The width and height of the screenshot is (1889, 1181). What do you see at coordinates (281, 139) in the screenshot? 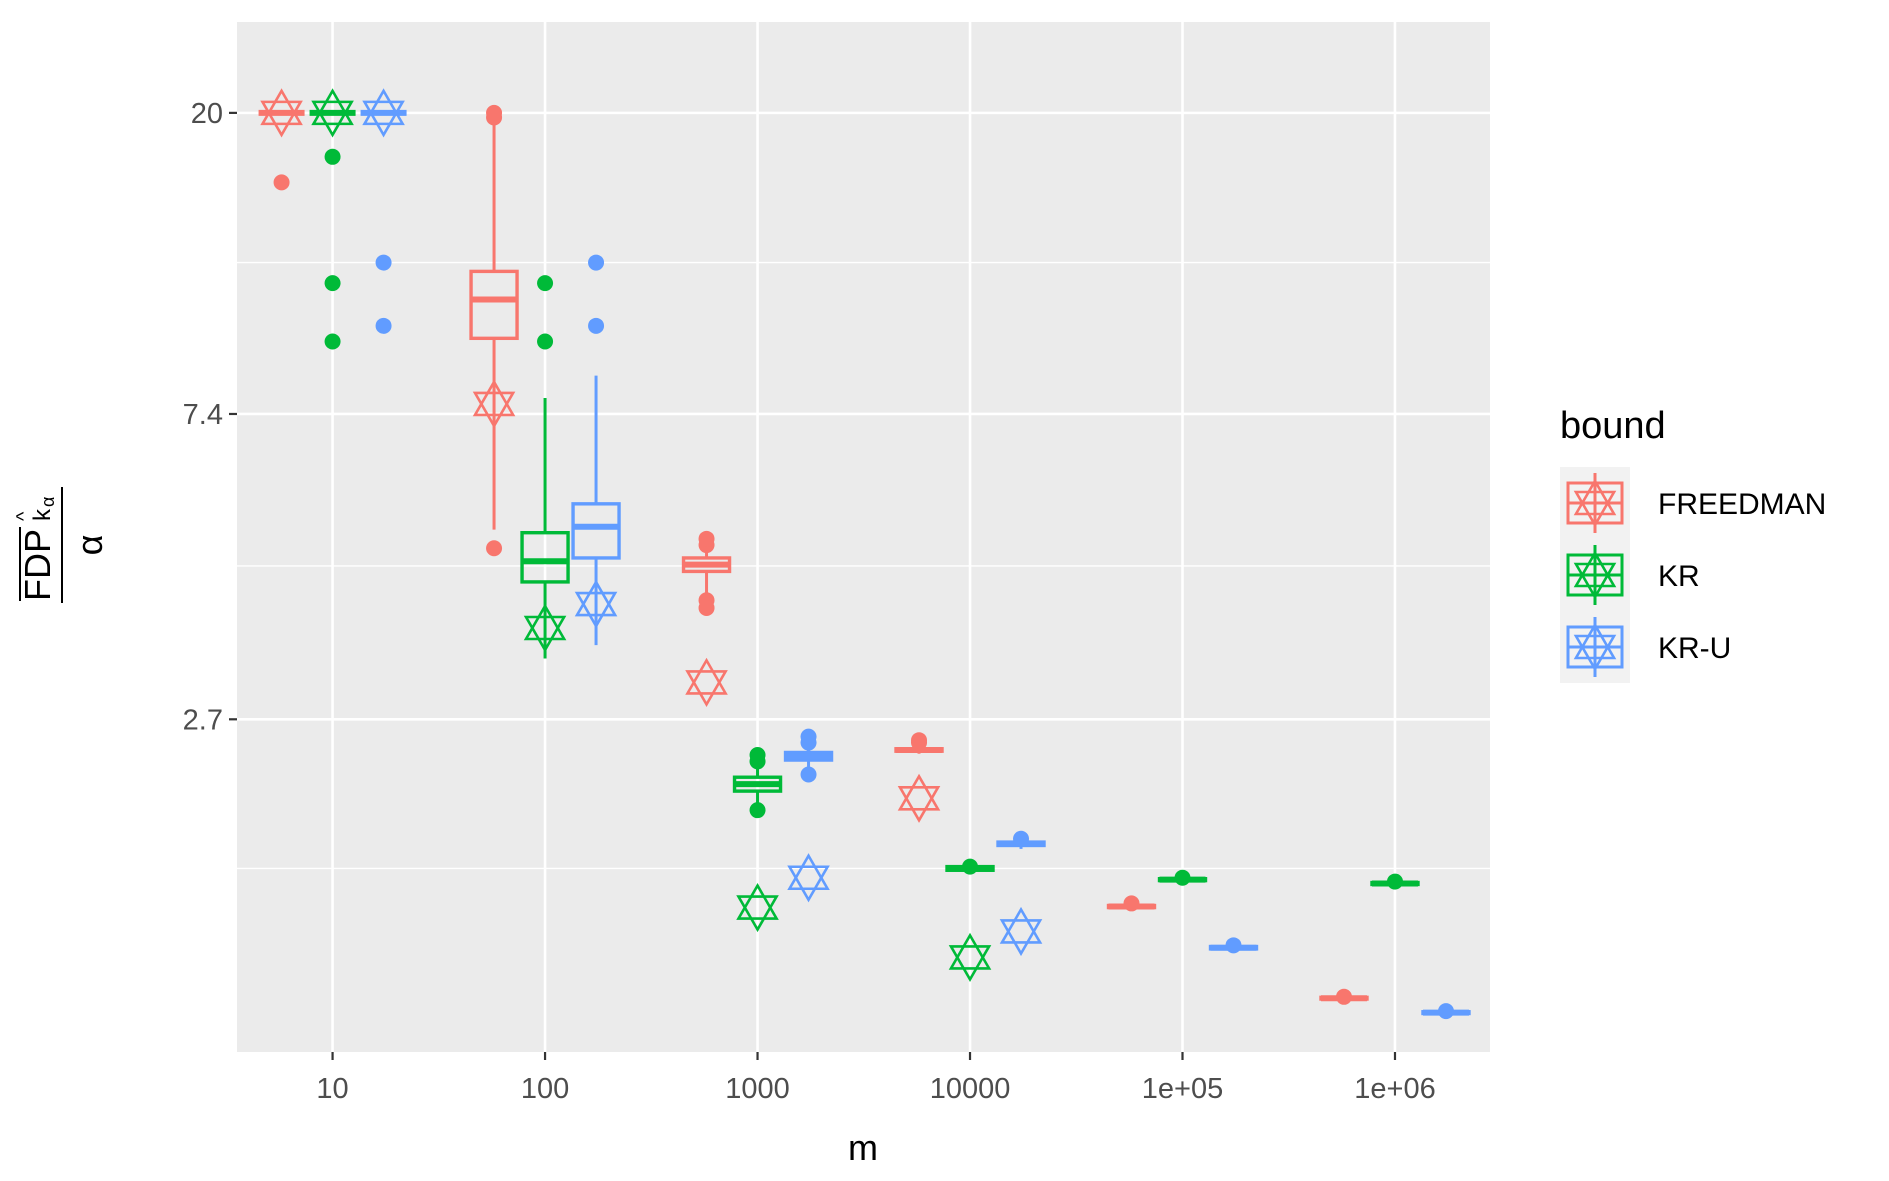
I see `box-freedman-m10` at bounding box center [281, 139].